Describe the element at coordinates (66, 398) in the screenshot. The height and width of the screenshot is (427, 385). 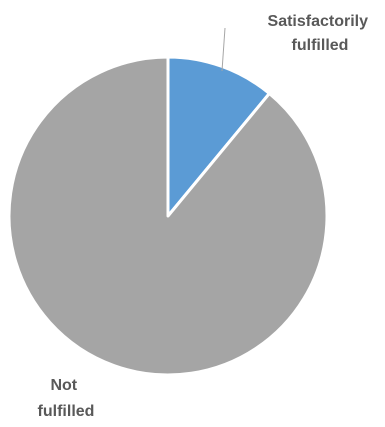
I see `slice-label-not-fulfilled: Not fulfilled` at that location.